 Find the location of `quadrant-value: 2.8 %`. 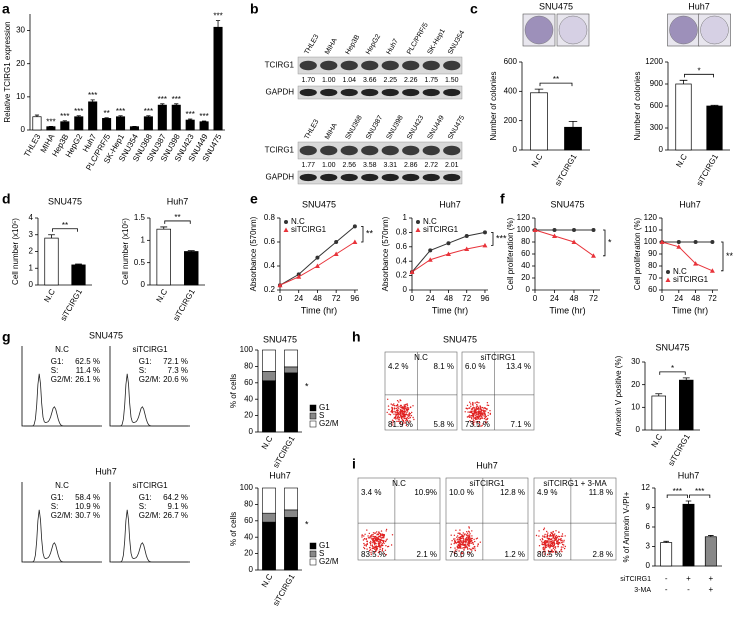

quadrant-value: 2.8 % is located at coordinates (603, 554).